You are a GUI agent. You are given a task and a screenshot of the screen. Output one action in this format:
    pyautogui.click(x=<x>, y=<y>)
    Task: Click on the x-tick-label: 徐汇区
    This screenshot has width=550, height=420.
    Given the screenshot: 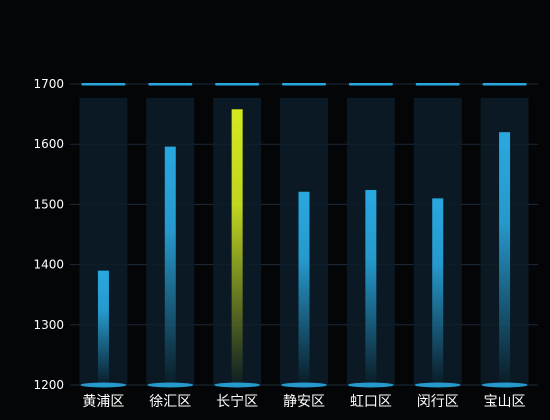 What is the action you would take?
    pyautogui.click(x=170, y=402)
    